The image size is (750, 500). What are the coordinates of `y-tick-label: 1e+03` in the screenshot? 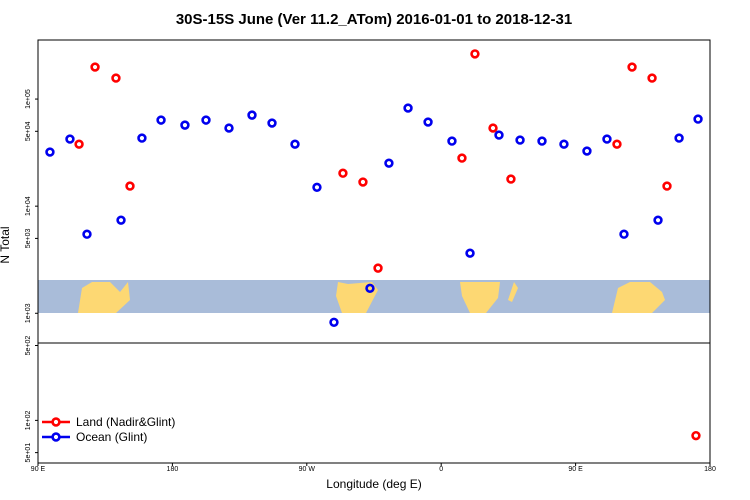 It's located at (28, 313).